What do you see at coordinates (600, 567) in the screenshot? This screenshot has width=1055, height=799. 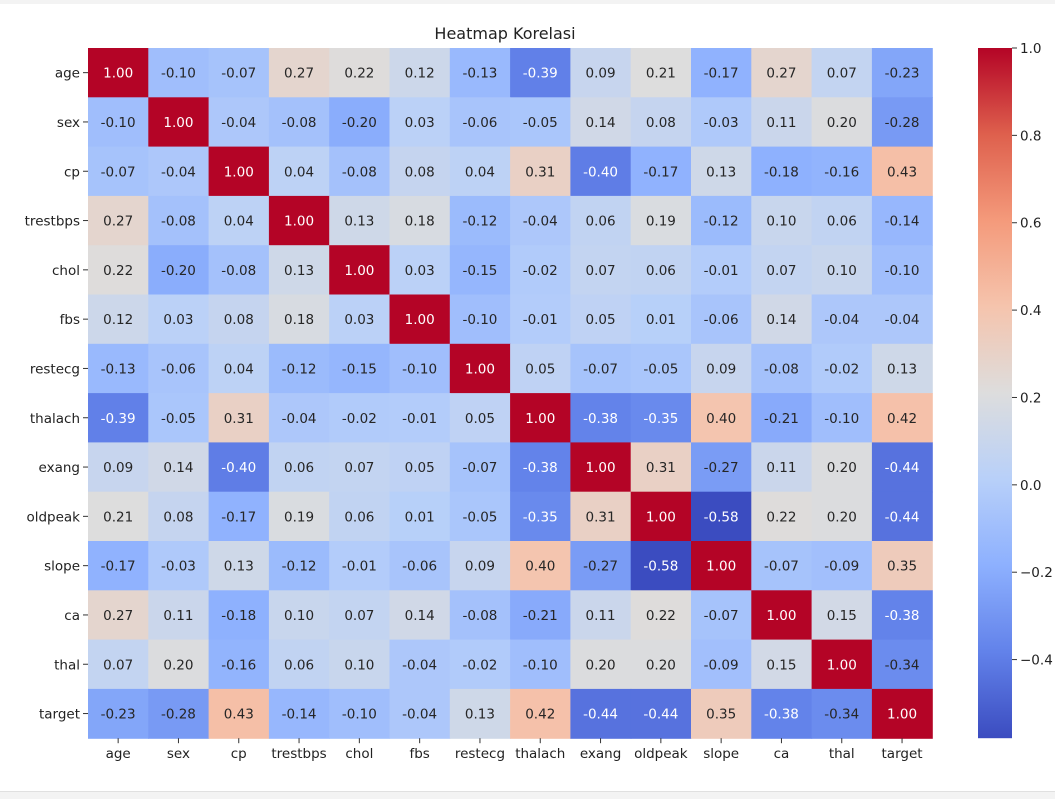 I see `cell-value-label: -0.27` at bounding box center [600, 567].